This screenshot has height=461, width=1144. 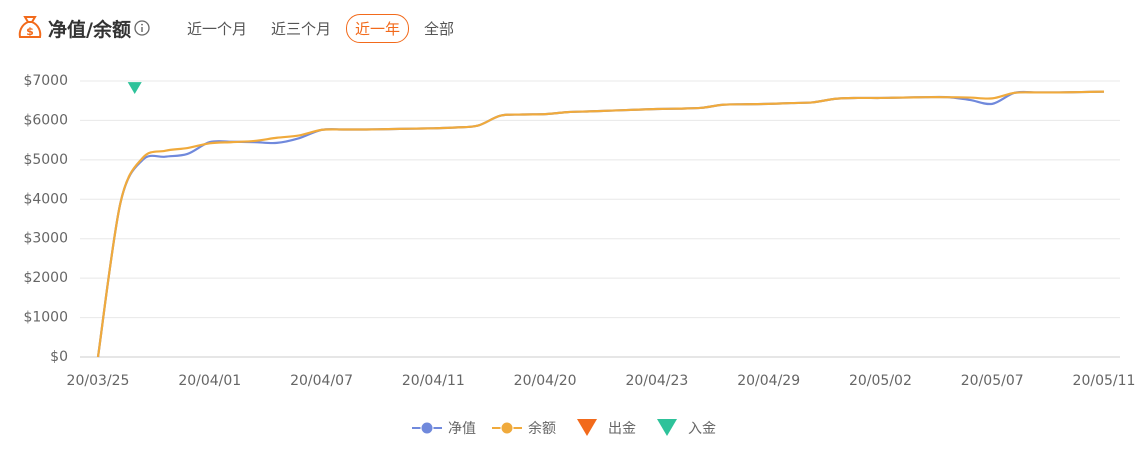 I want to click on x-tick-label: 20/04/01, so click(x=209, y=381).